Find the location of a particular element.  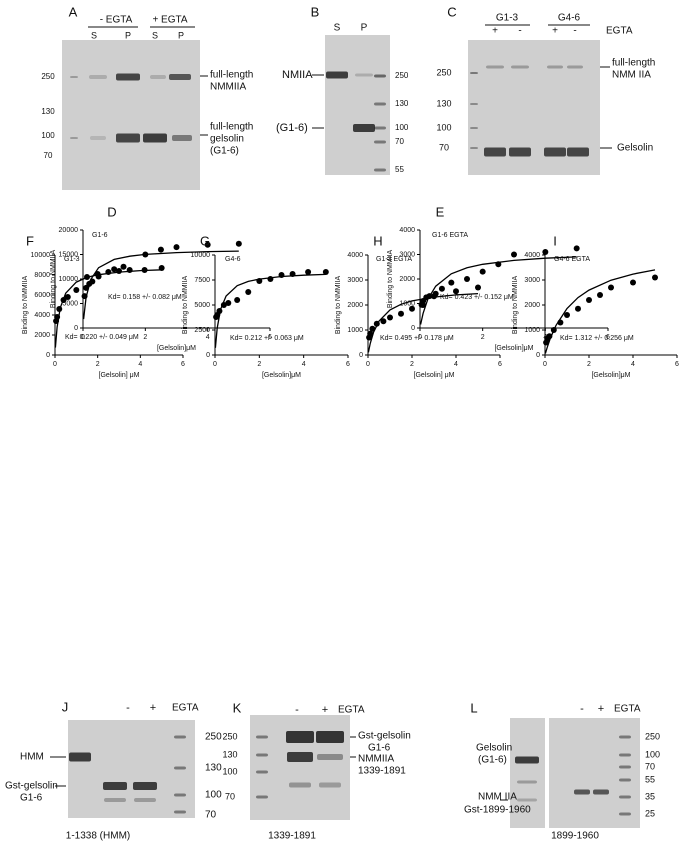

y-tick-label: 15000 is located at coordinates (69, 254).